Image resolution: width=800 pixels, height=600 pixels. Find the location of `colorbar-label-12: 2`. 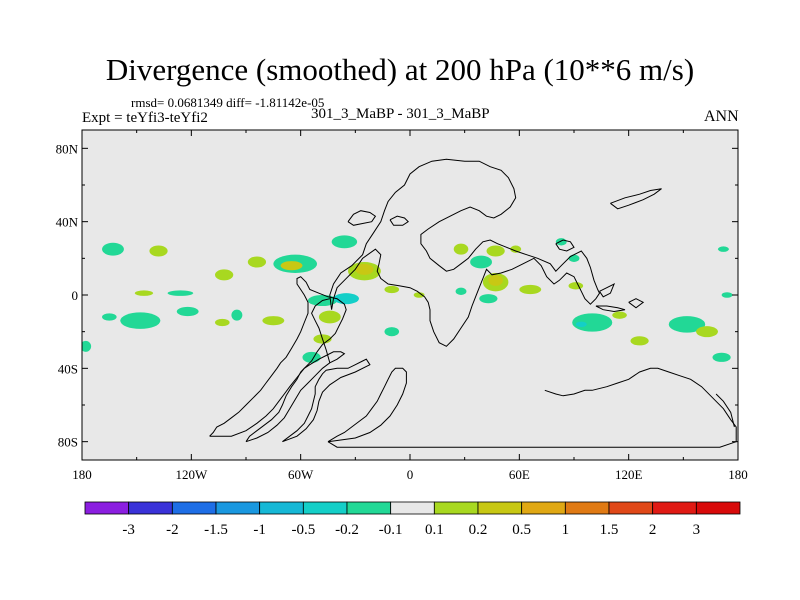

colorbar-label-12: 2 is located at coordinates (653, 530).